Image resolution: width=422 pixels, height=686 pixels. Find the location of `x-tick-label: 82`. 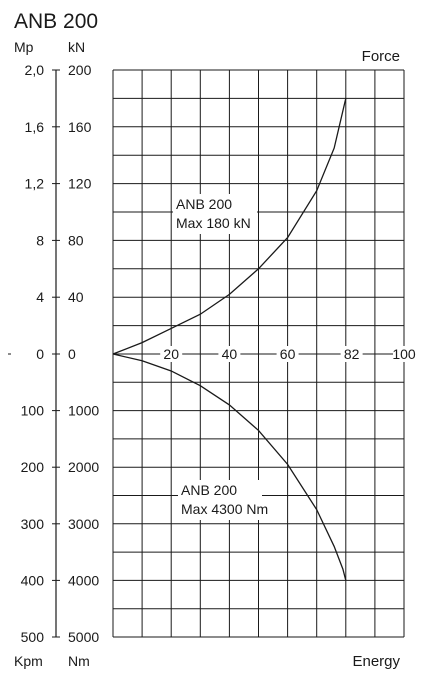

x-tick-label: 82 is located at coordinates (352, 354).